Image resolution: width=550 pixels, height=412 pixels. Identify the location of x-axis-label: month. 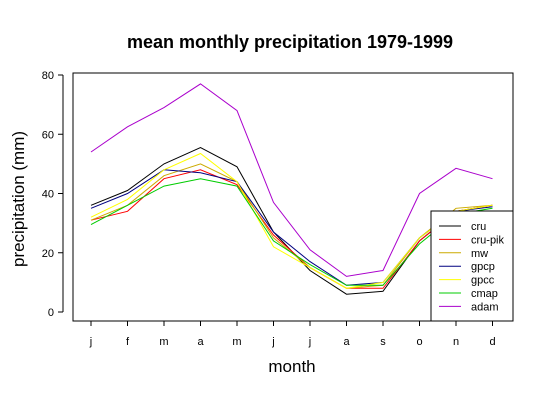
(291, 366).